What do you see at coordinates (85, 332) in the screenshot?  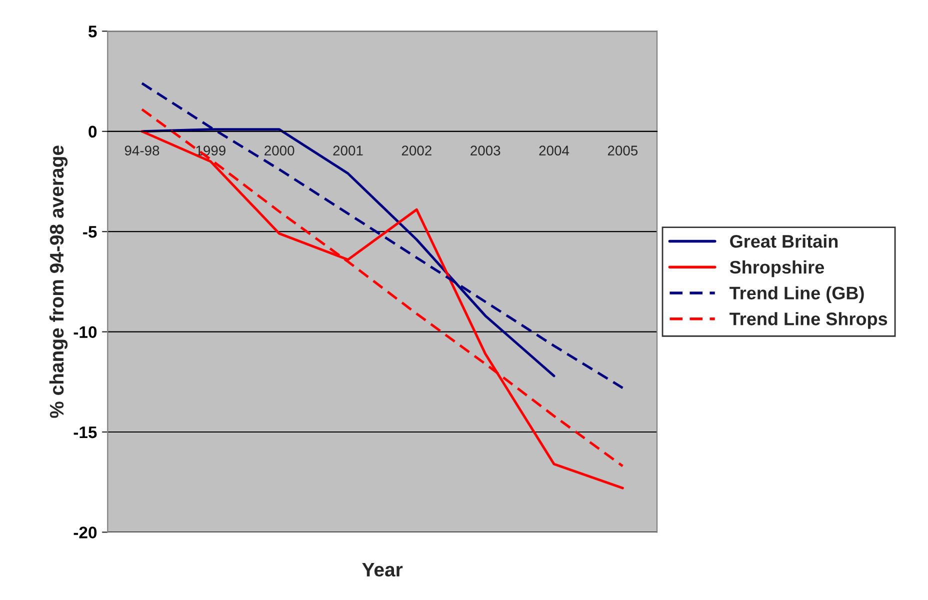 I see `y-tick-label: -10` at bounding box center [85, 332].